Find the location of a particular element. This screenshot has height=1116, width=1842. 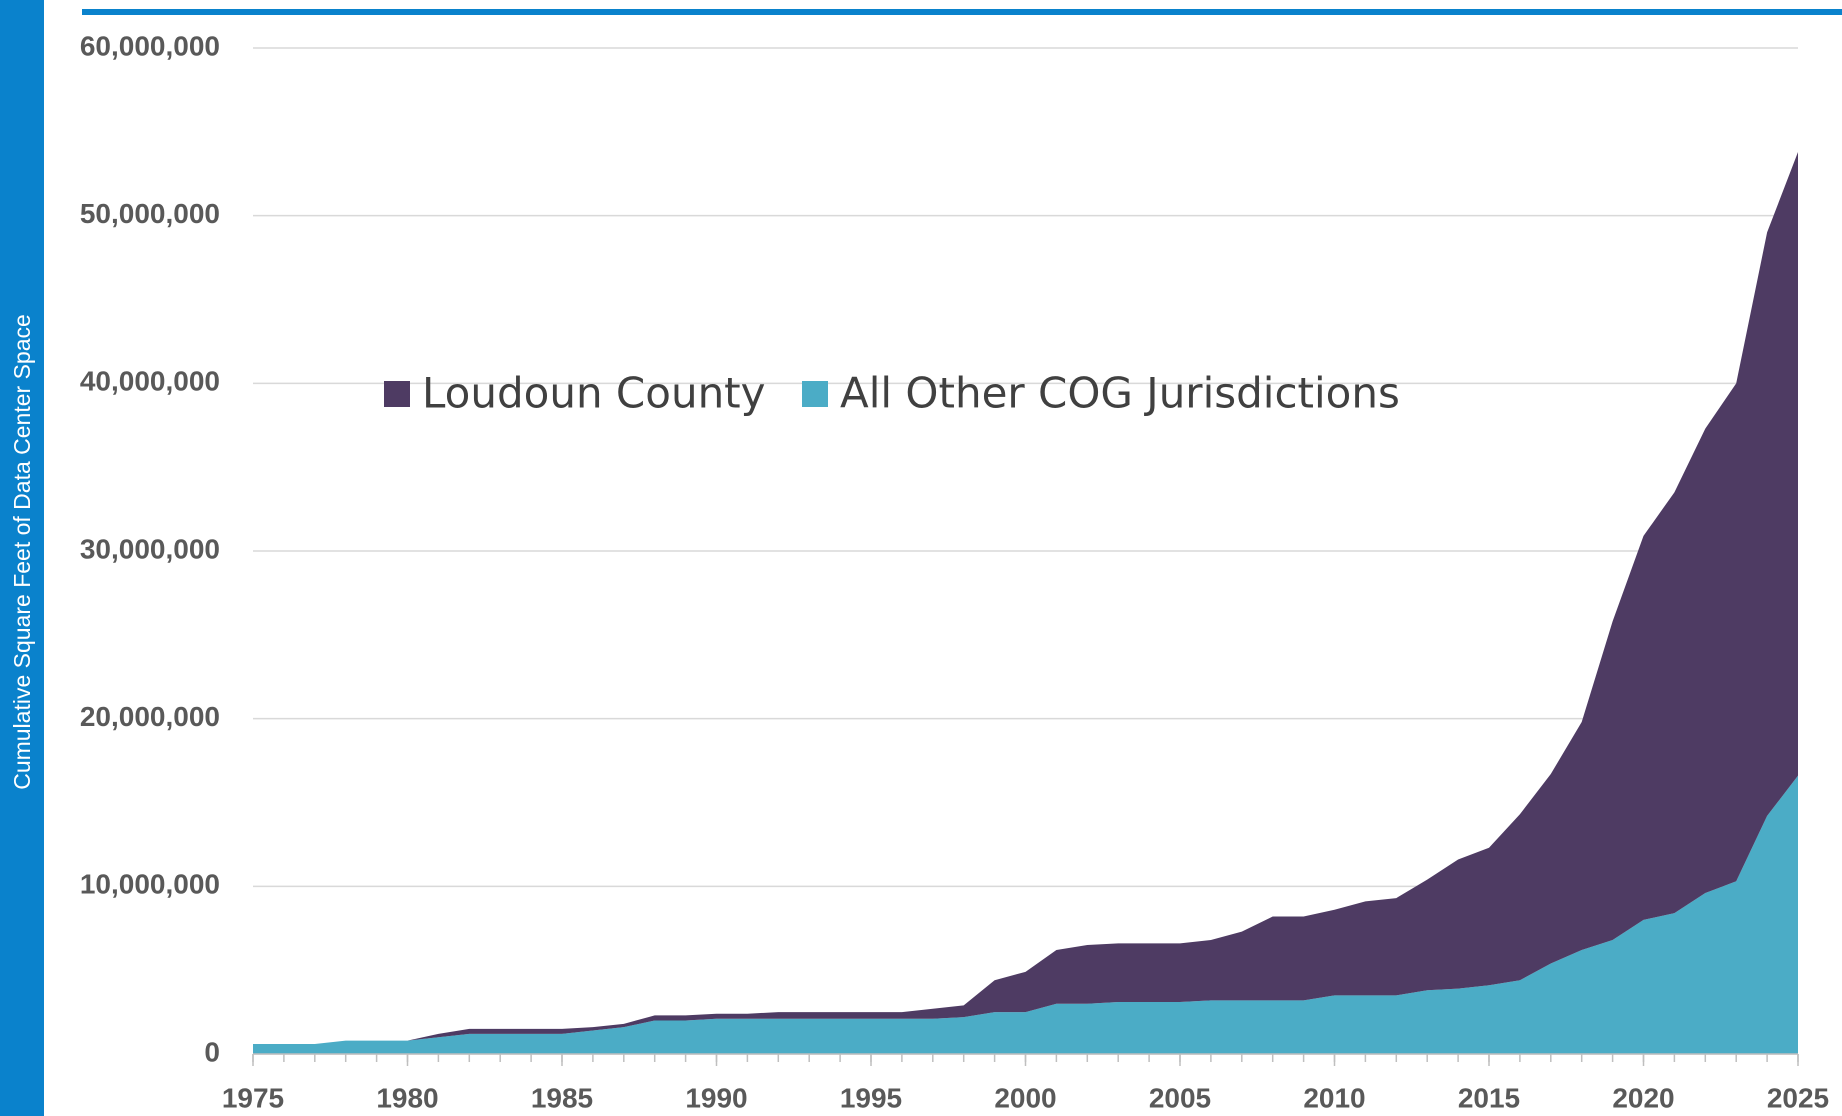

y-tick-label: 30,000,000 is located at coordinates (150, 548).